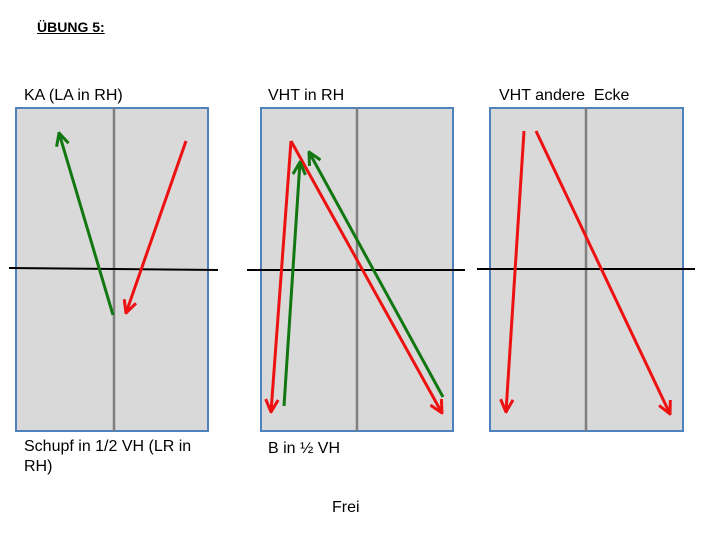 The height and width of the screenshot is (540, 720). I want to click on title: ÜBUNG 5:, so click(71, 27).